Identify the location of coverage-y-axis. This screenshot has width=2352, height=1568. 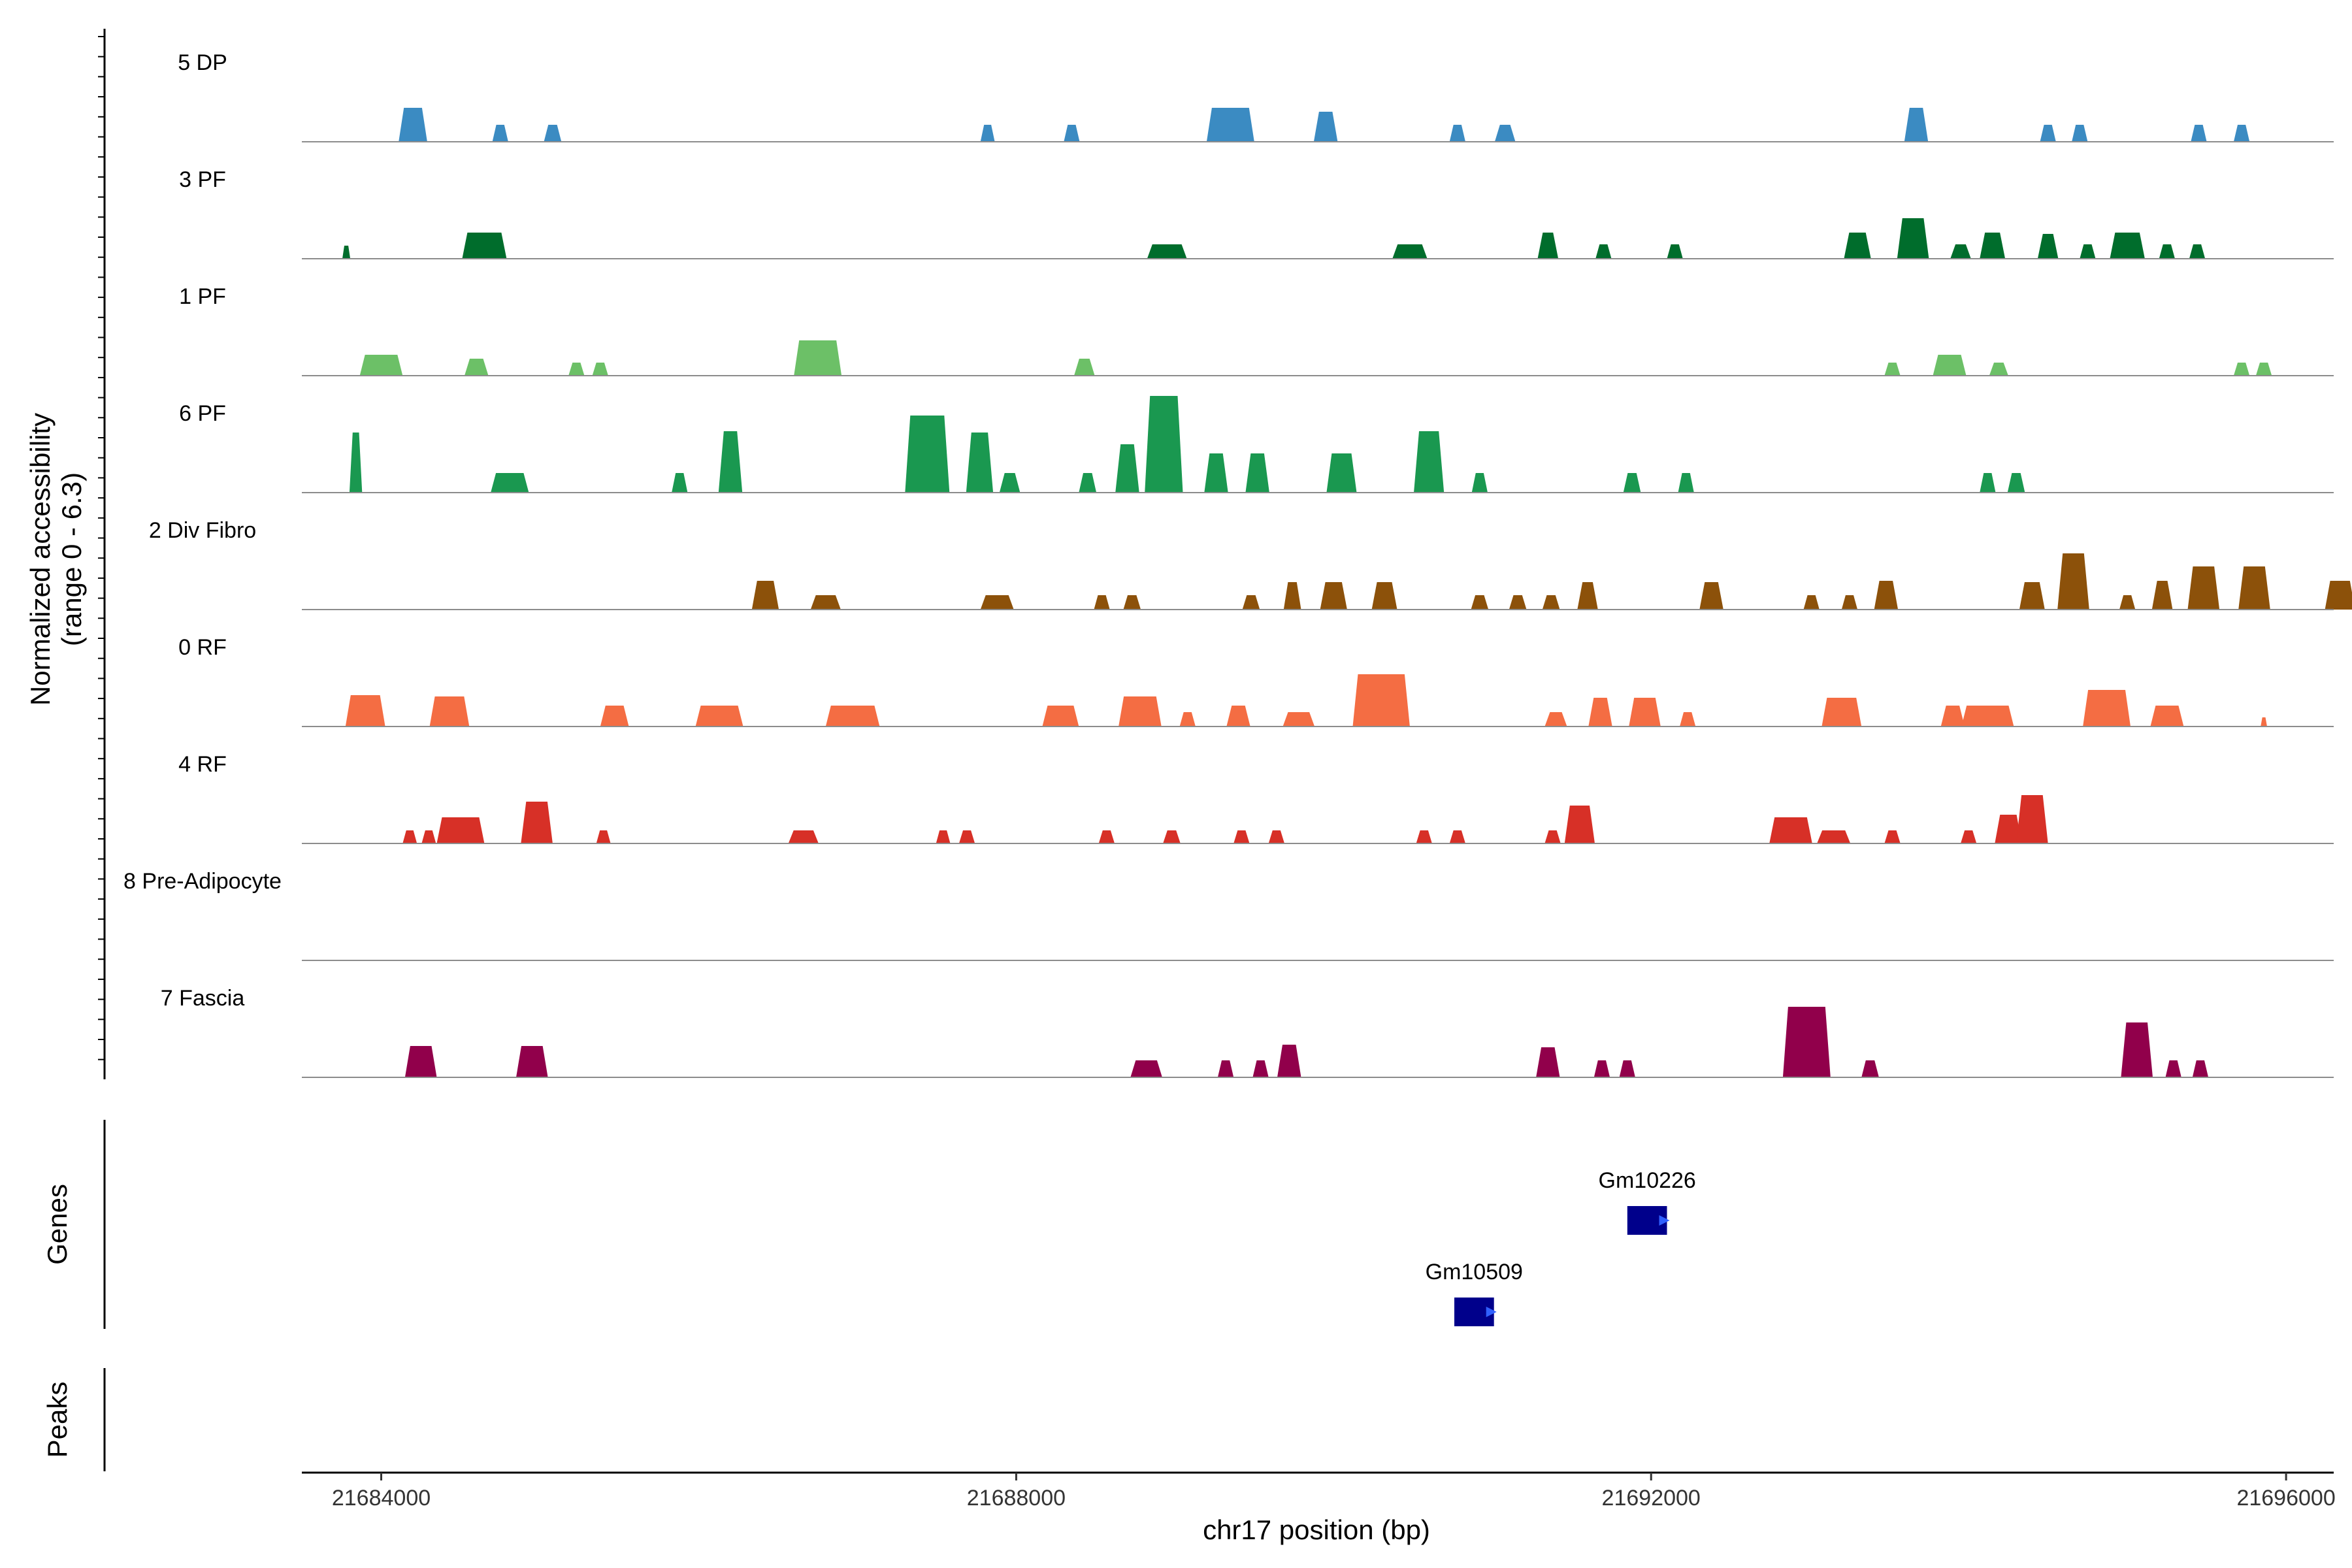
(102, 554).